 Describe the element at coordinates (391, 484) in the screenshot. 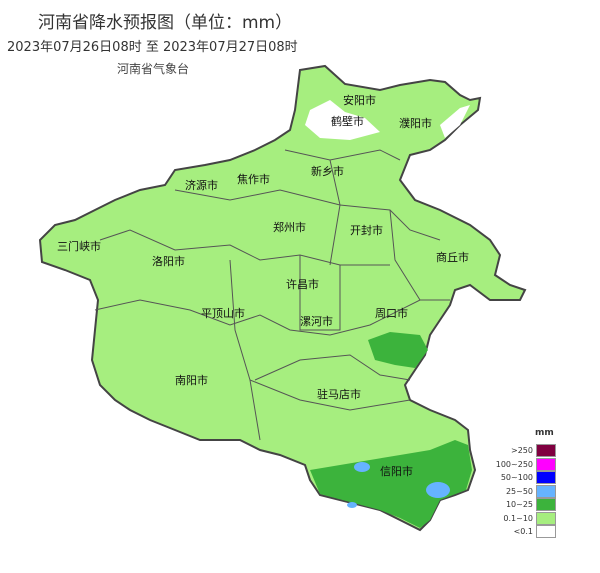

I see `rain-10-25-xinyang` at that location.